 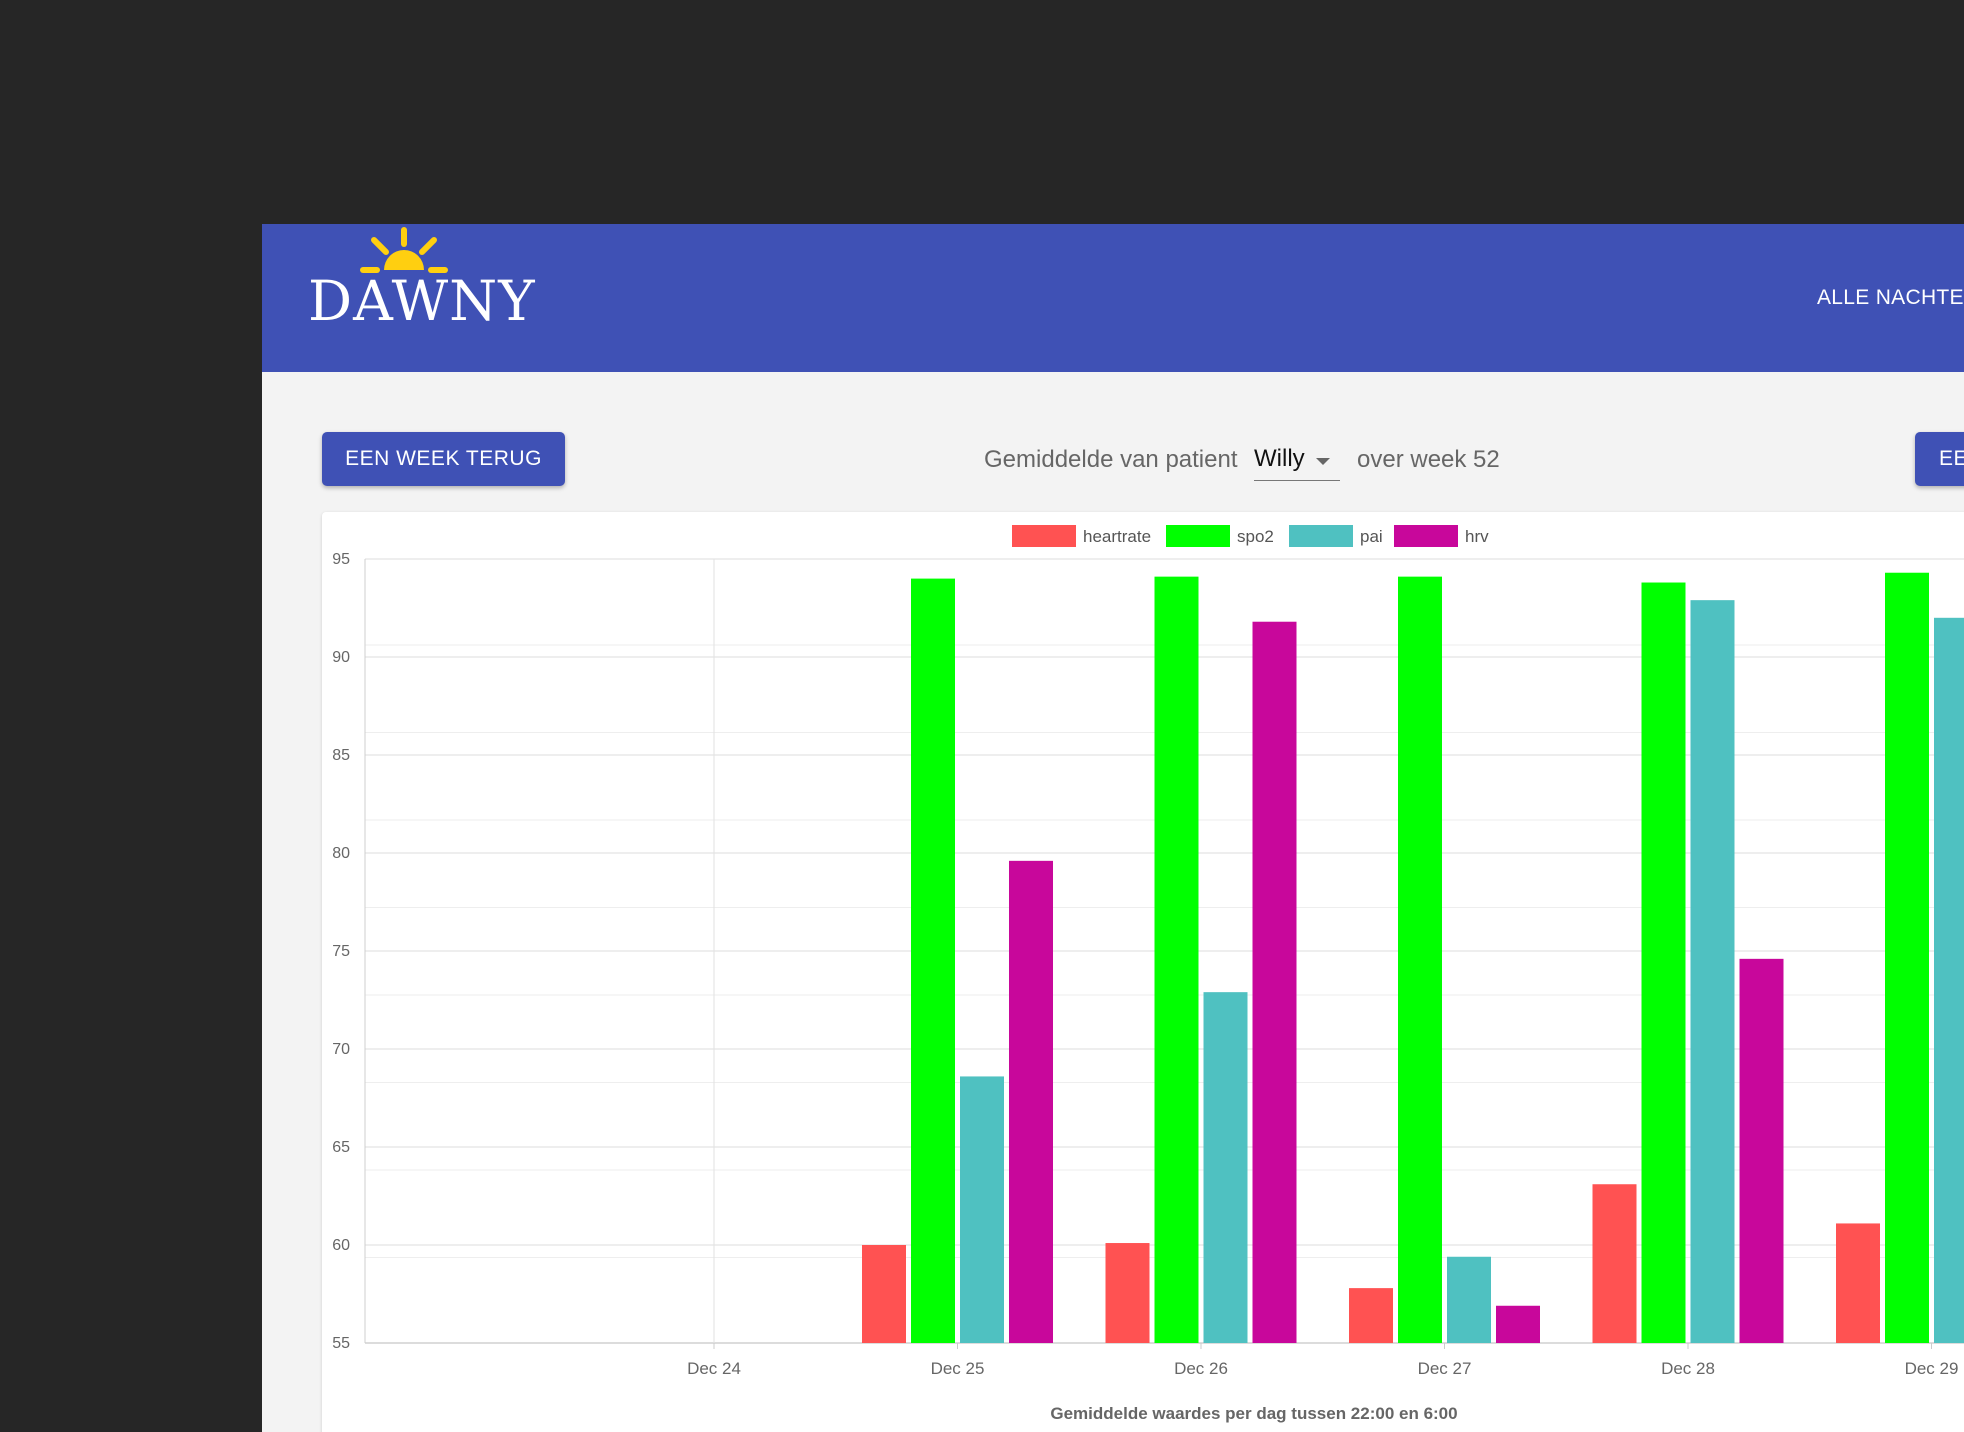 What do you see at coordinates (443, 459) in the screenshot?
I see `previous-week-button: EEN WEEK TERUG` at bounding box center [443, 459].